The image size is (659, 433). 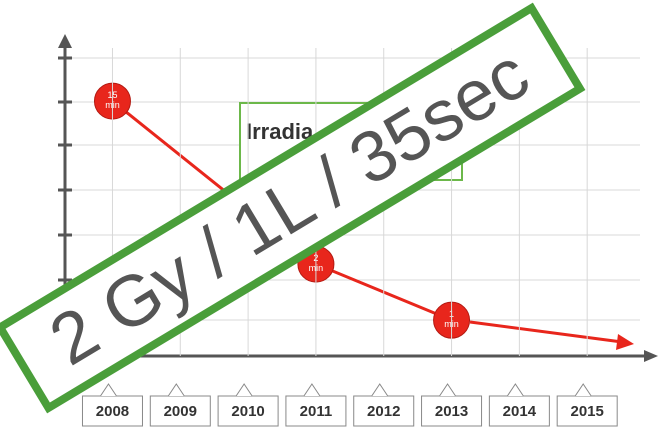 What do you see at coordinates (65, 41) in the screenshot?
I see `y-axis-arrow` at bounding box center [65, 41].